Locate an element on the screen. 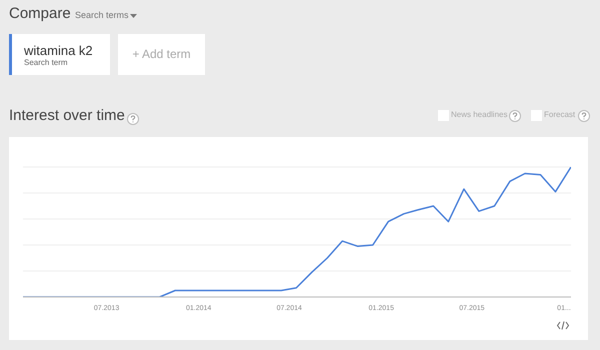  text: Search term is located at coordinates (46, 62).